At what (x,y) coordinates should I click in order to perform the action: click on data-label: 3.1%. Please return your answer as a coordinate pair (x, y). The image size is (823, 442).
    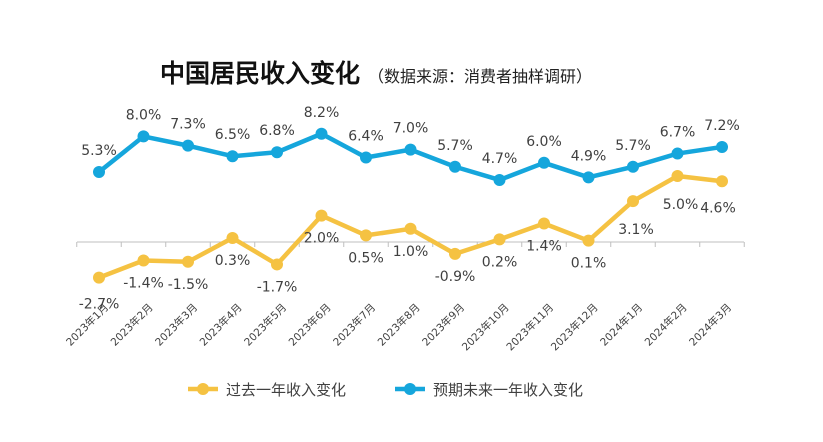
    Looking at the image, I should click on (636, 230).